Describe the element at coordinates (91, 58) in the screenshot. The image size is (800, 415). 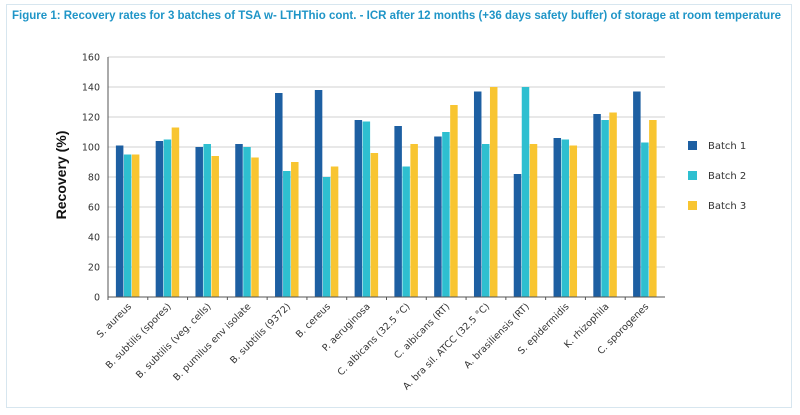
I see `y-tick-label: 160` at that location.